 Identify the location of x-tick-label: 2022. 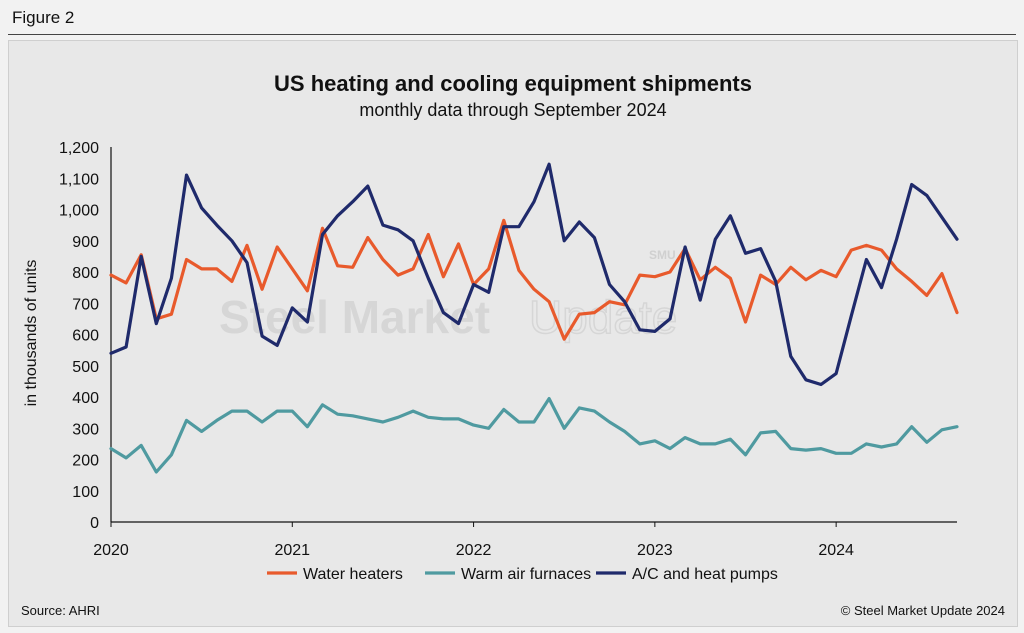
(474, 550).